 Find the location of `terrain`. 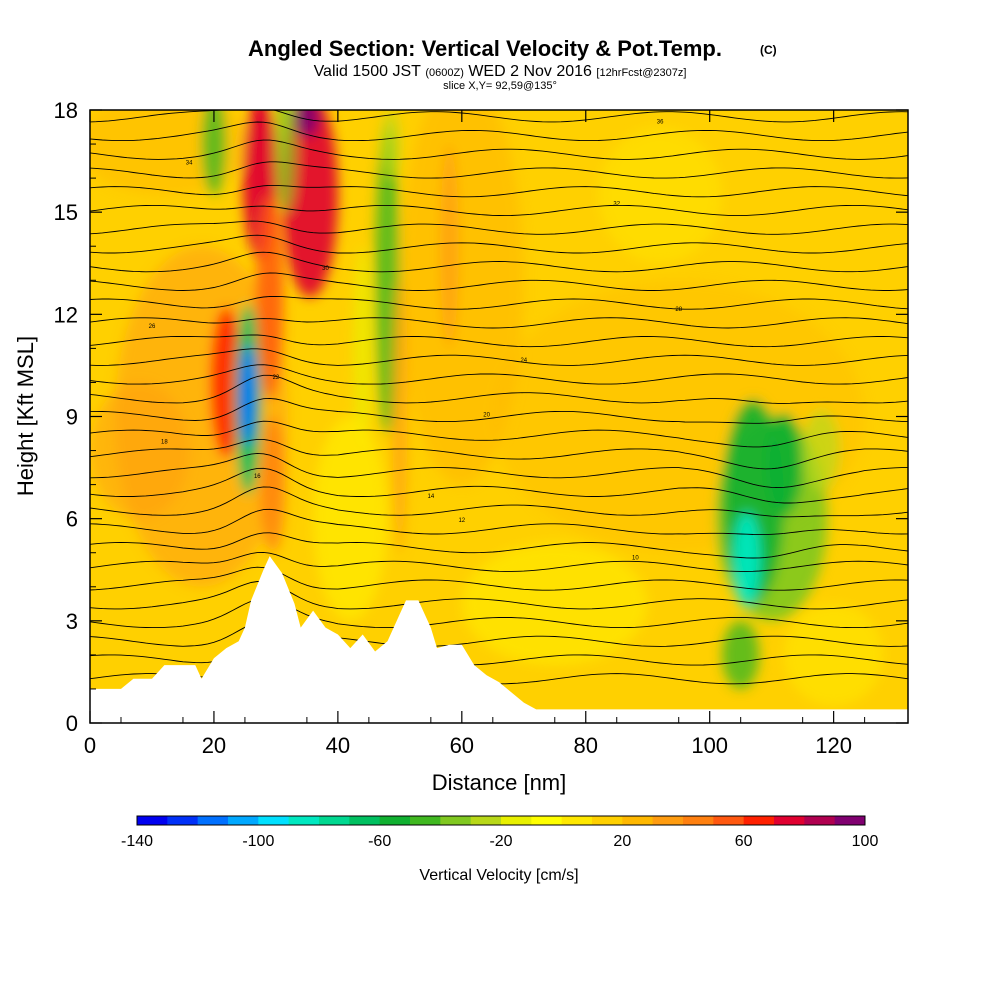

terrain is located at coordinates (499, 639).